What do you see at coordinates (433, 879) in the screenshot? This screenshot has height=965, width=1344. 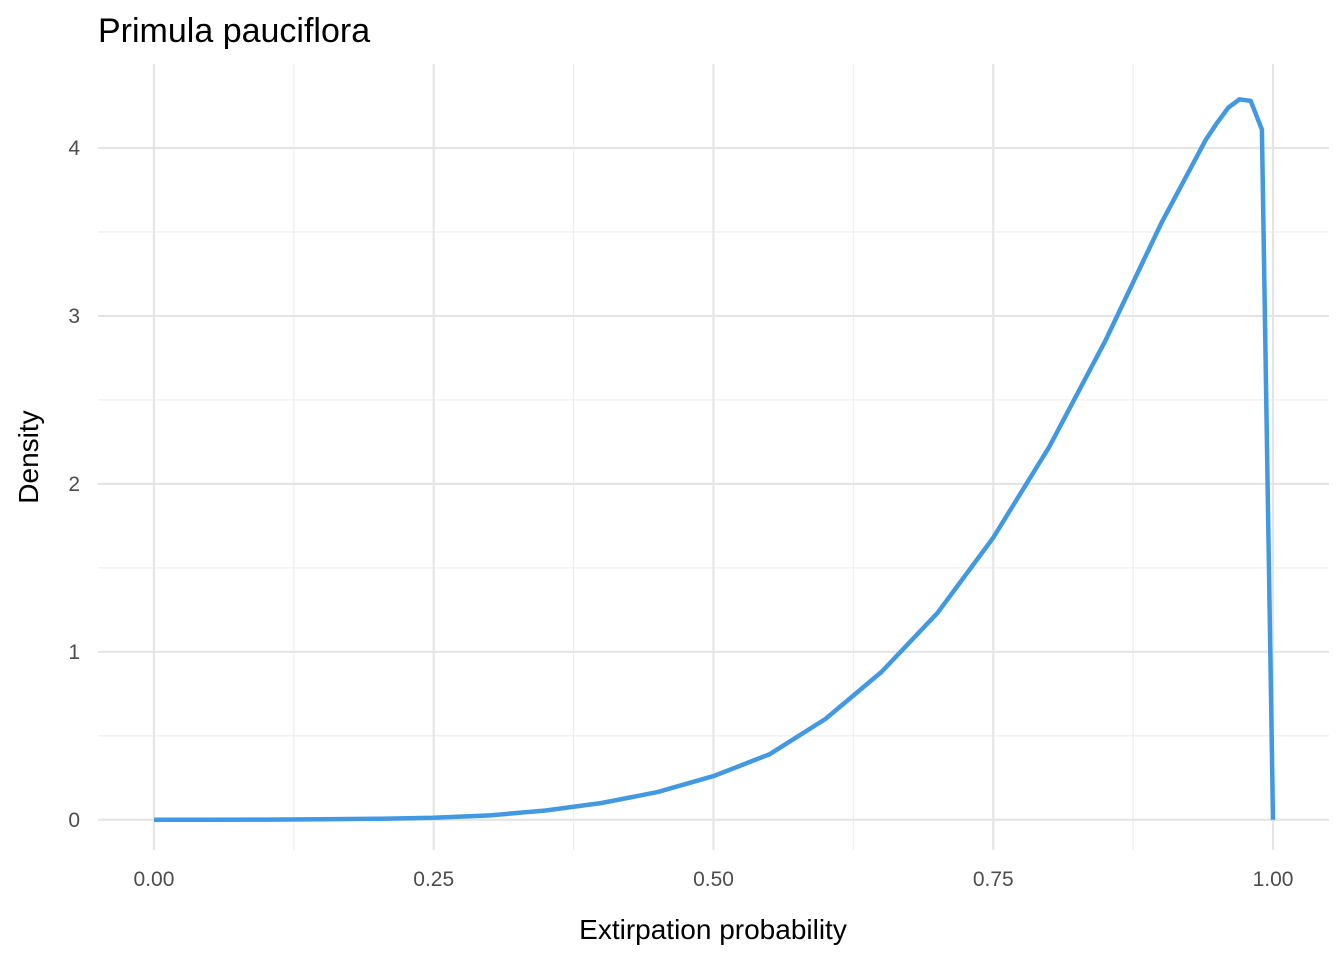 I see `x-tick-label: 0.25` at bounding box center [433, 879].